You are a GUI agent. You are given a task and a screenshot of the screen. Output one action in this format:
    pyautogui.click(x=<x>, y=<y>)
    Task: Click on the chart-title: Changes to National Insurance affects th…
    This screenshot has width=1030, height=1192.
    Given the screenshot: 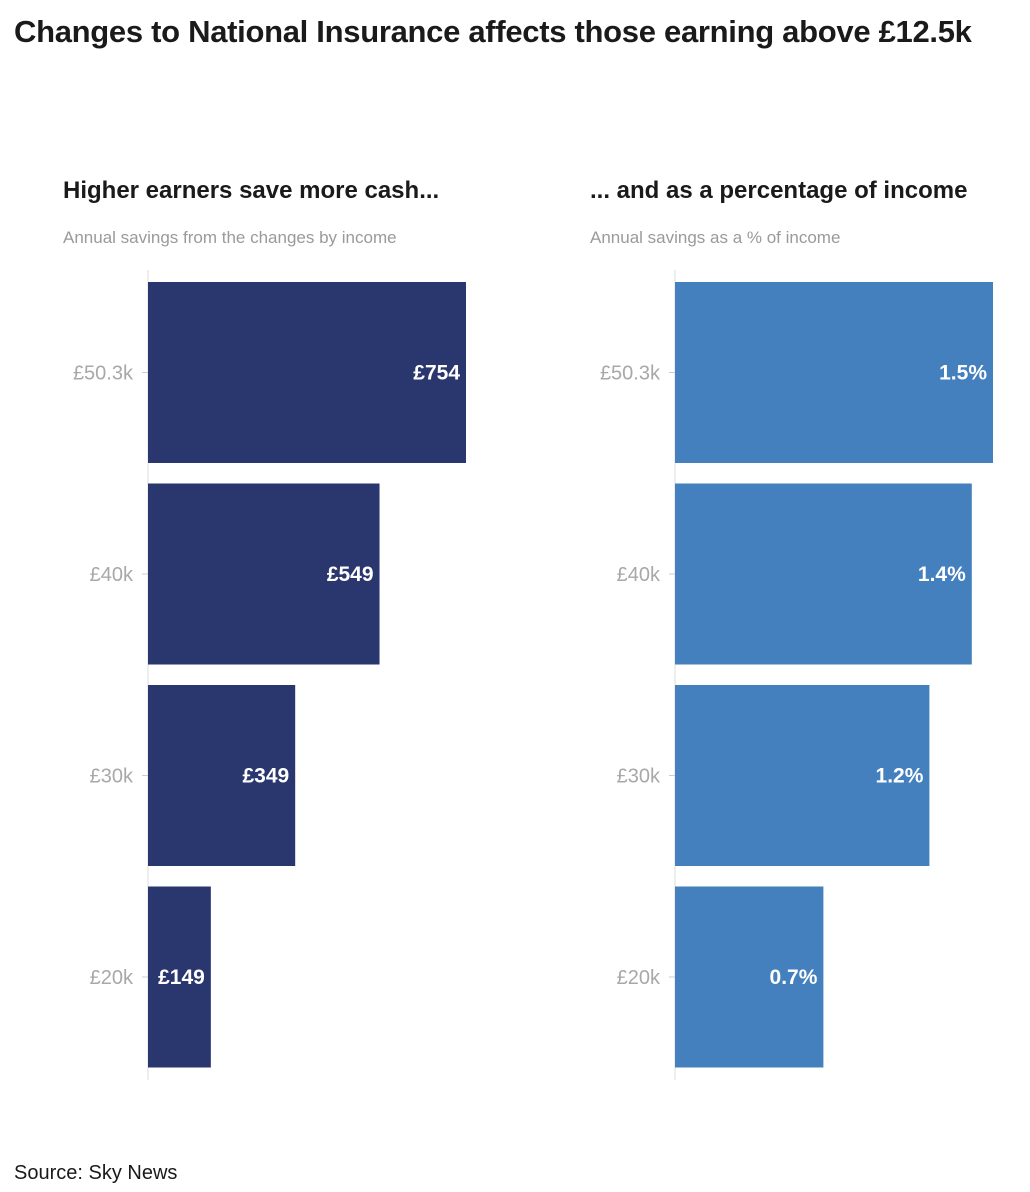 What is the action you would take?
    pyautogui.click(x=493, y=31)
    